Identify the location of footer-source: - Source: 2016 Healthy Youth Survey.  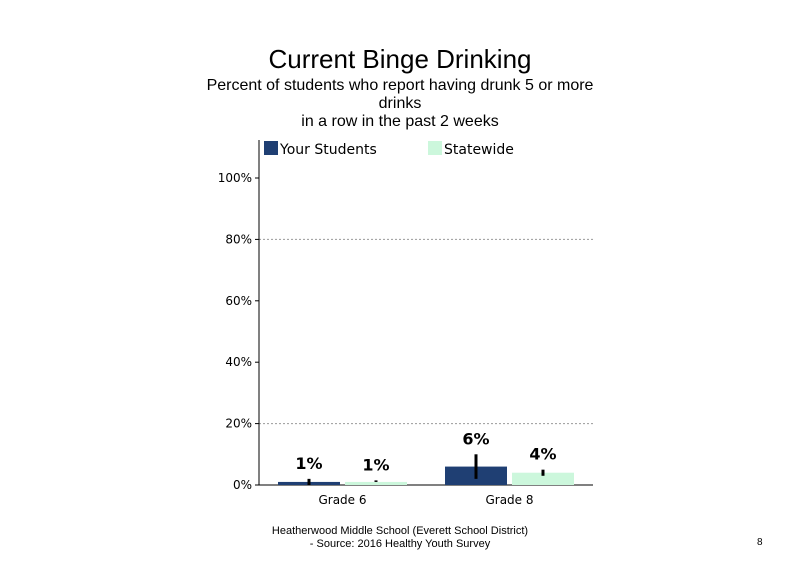
(400, 544).